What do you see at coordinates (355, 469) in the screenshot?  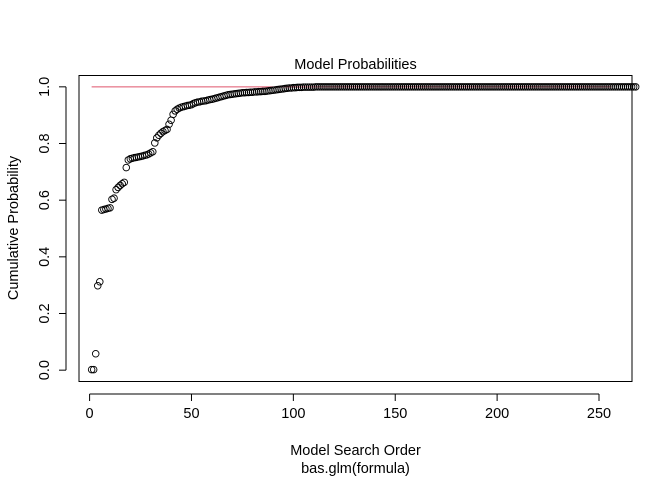 I see `x-axis-subtitle: bas.glm(formula)` at bounding box center [355, 469].